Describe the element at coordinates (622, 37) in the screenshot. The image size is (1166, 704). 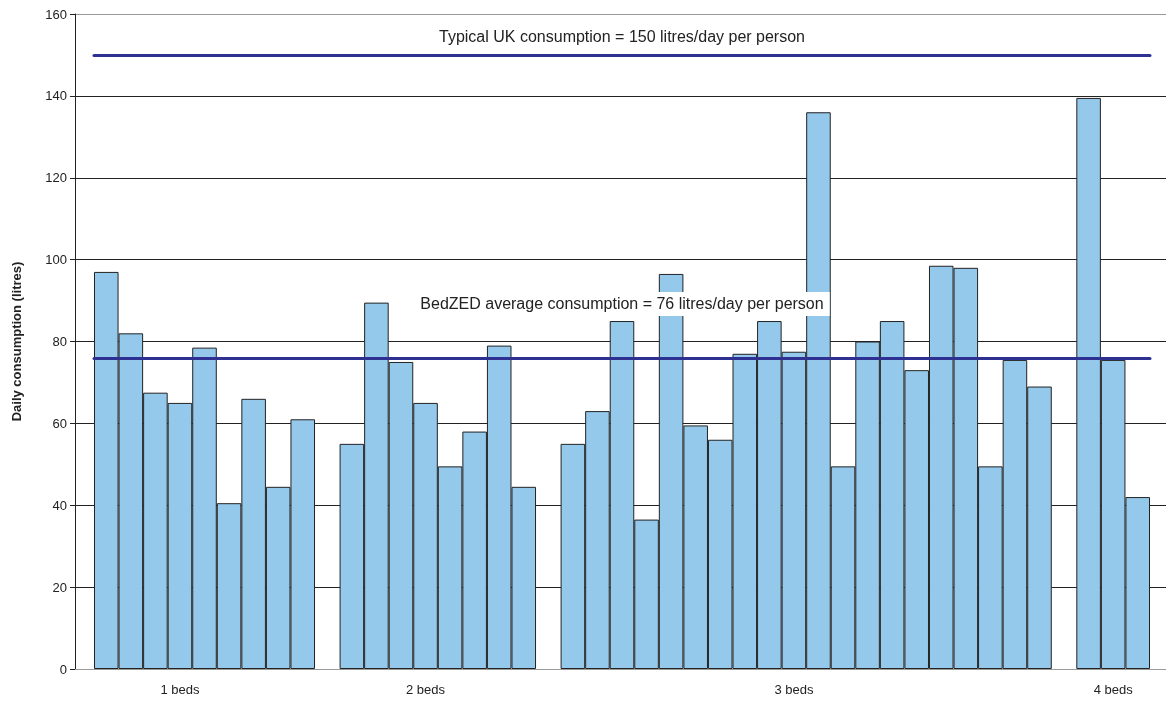
I see `ref-line-label: Typical UK consumption = 150 litres/day per person` at that location.